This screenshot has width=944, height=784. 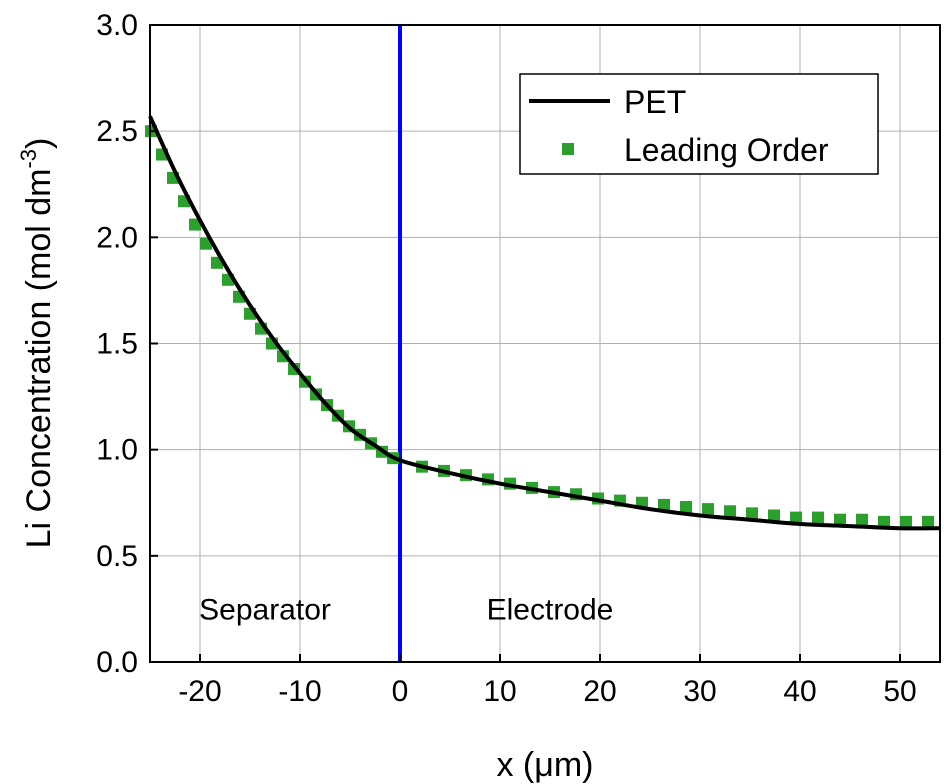 What do you see at coordinates (117, 237) in the screenshot?
I see `y-tick-label: 2.0` at bounding box center [117, 237].